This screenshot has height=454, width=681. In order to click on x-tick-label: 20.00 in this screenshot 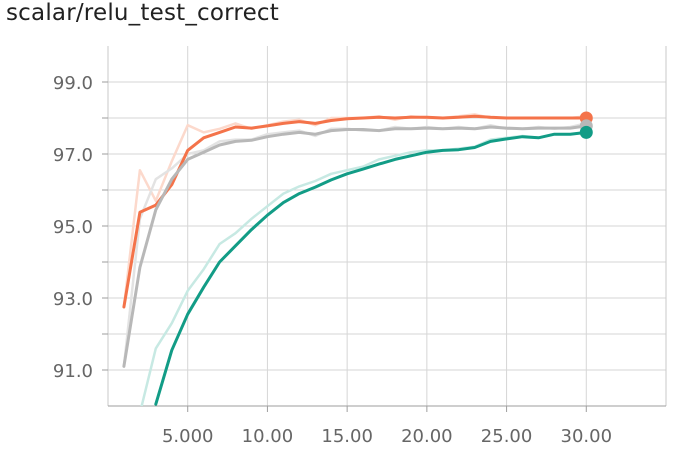, I will do `click(427, 436)`.